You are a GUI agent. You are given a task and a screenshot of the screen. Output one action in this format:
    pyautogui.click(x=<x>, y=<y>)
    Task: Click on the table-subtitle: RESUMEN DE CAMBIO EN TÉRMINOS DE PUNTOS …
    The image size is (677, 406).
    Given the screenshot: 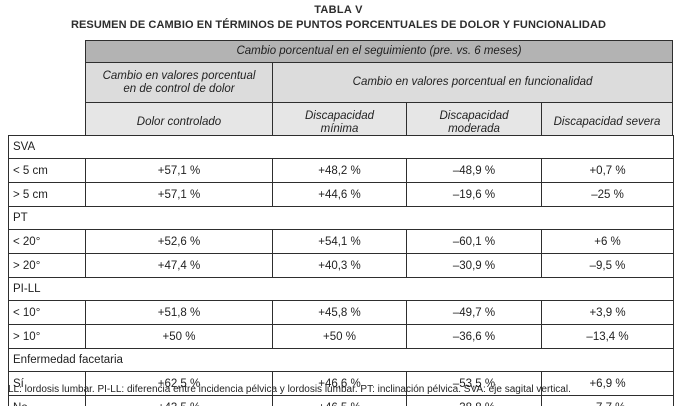 What is the action you would take?
    pyautogui.click(x=338, y=25)
    